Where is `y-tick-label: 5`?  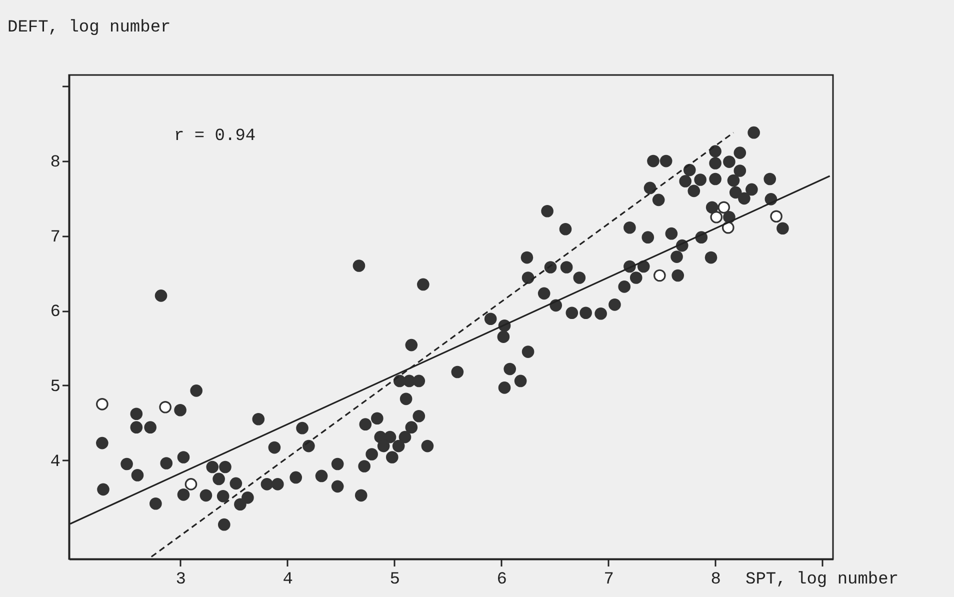
y-tick-label: 5 is located at coordinates (55, 387).